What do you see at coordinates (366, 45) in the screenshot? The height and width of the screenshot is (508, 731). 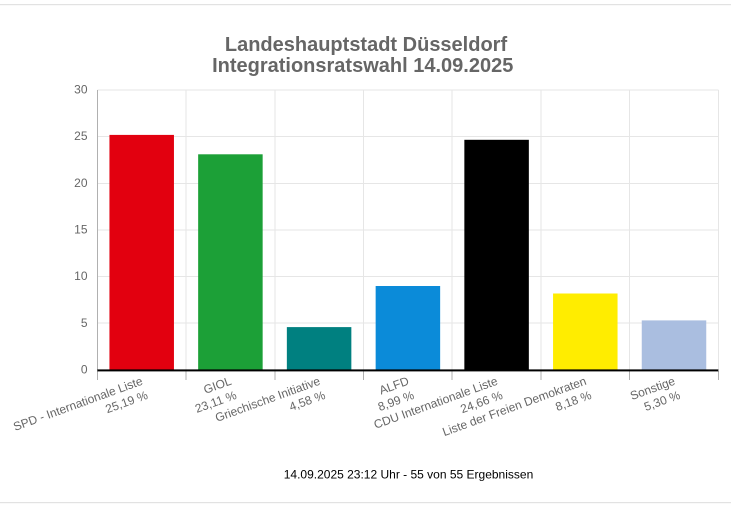 I see `svg-text: Landeshauptstadt Düsseldorf` at bounding box center [366, 45].